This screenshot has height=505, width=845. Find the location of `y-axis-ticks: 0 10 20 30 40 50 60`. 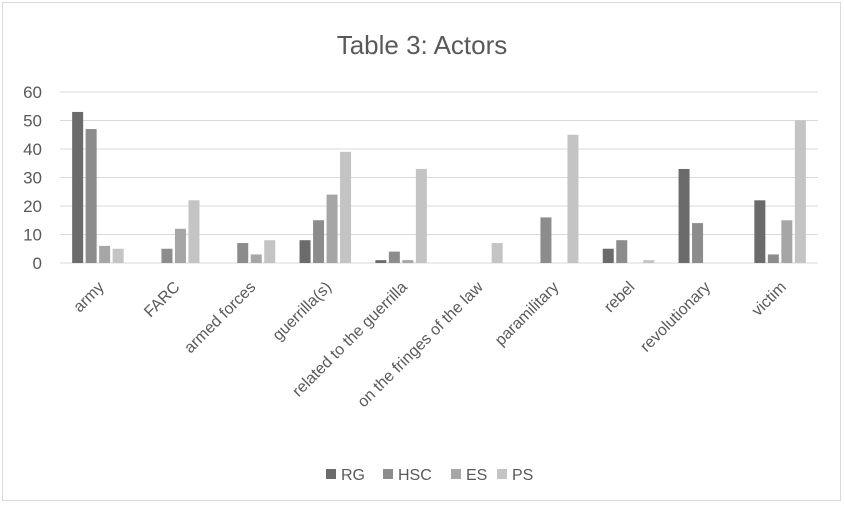

y-axis-ticks: 0 10 20 30 40 50 60 is located at coordinates (32, 178).